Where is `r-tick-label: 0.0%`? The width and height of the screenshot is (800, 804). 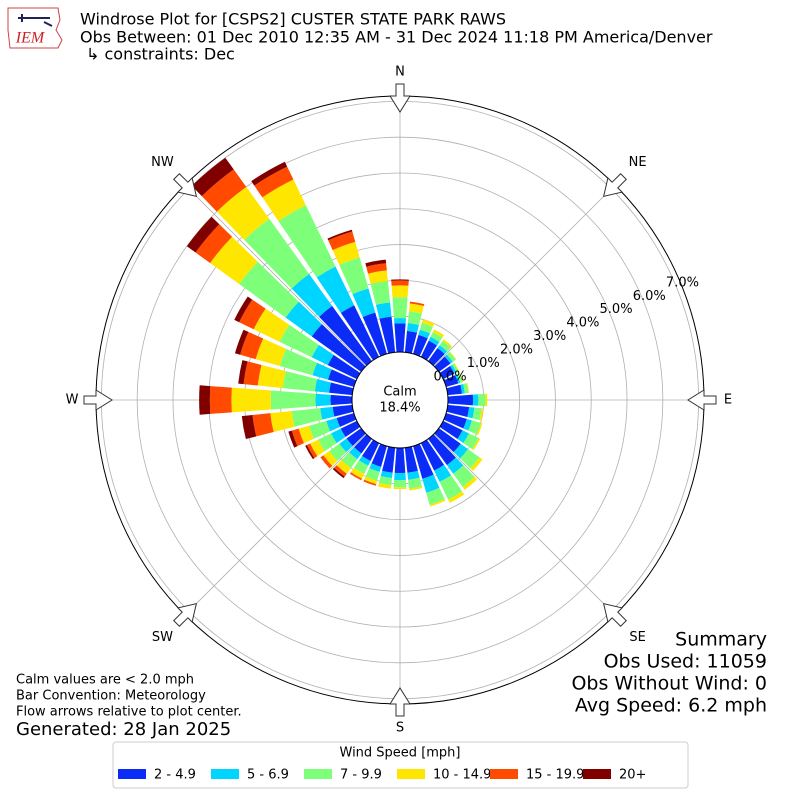 r-tick-label: 0.0% is located at coordinates (450, 376).